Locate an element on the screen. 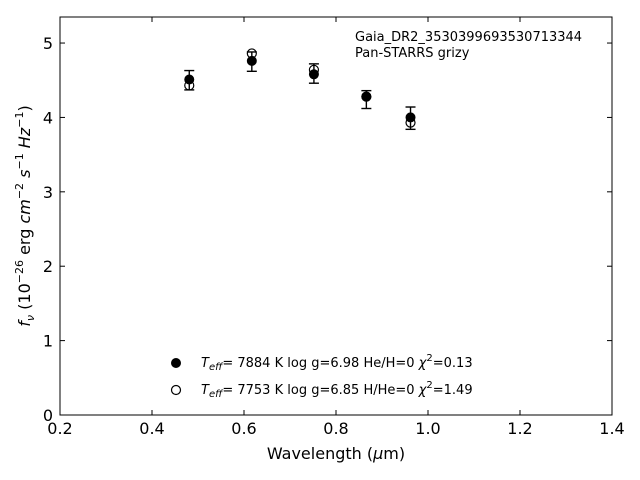 The image size is (640, 480). x-tick-label: 1.2 is located at coordinates (519, 428).